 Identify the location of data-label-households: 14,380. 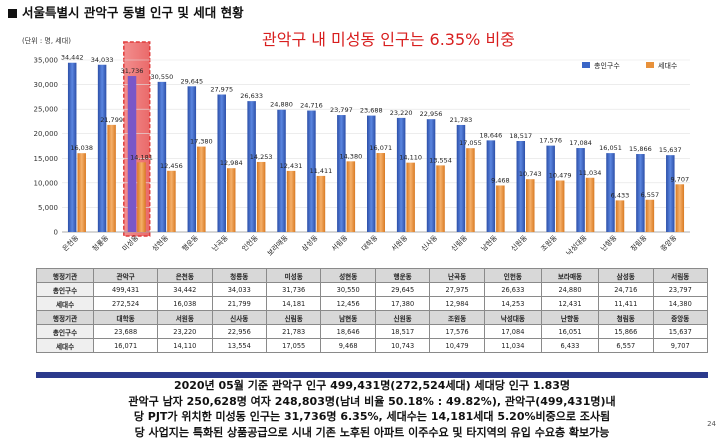
(350, 156).